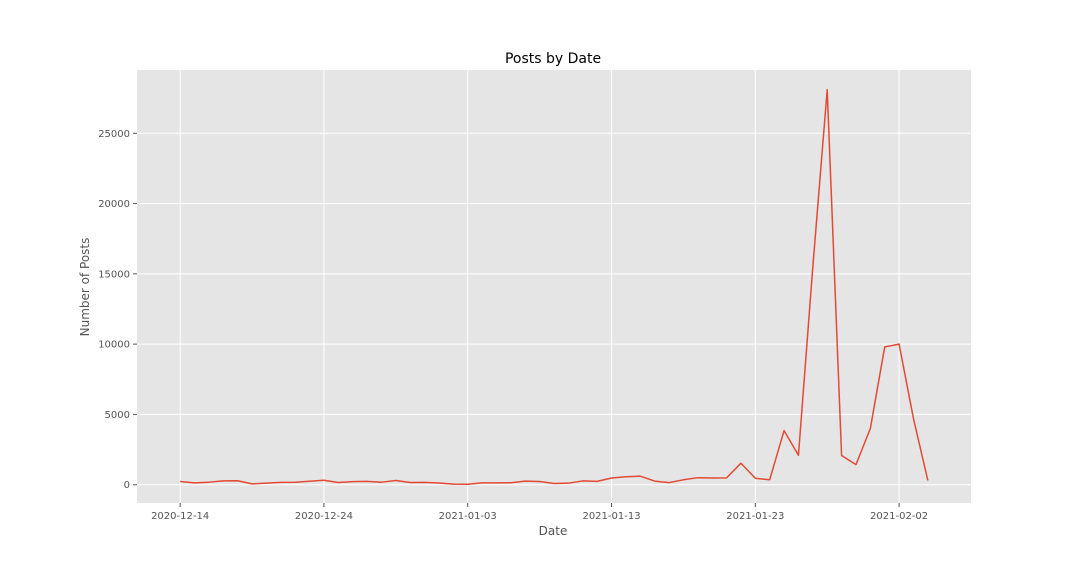  Describe the element at coordinates (117, 310) in the screenshot. I see `y-axis-ticks: 0 5000 10000 15000 20000 25000` at that location.